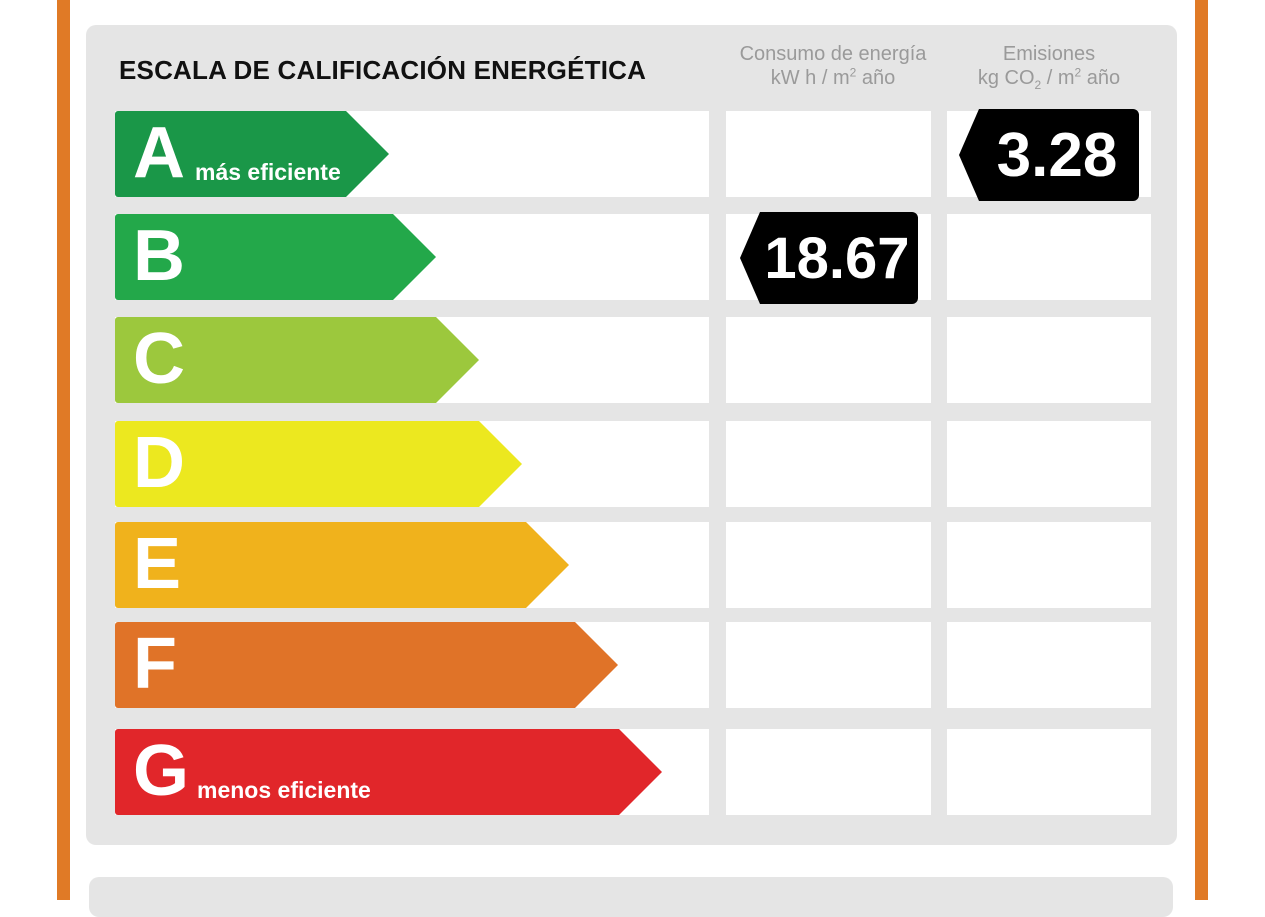  What do you see at coordinates (828, 565) in the screenshot?
I see `consumo-cell-e` at bounding box center [828, 565].